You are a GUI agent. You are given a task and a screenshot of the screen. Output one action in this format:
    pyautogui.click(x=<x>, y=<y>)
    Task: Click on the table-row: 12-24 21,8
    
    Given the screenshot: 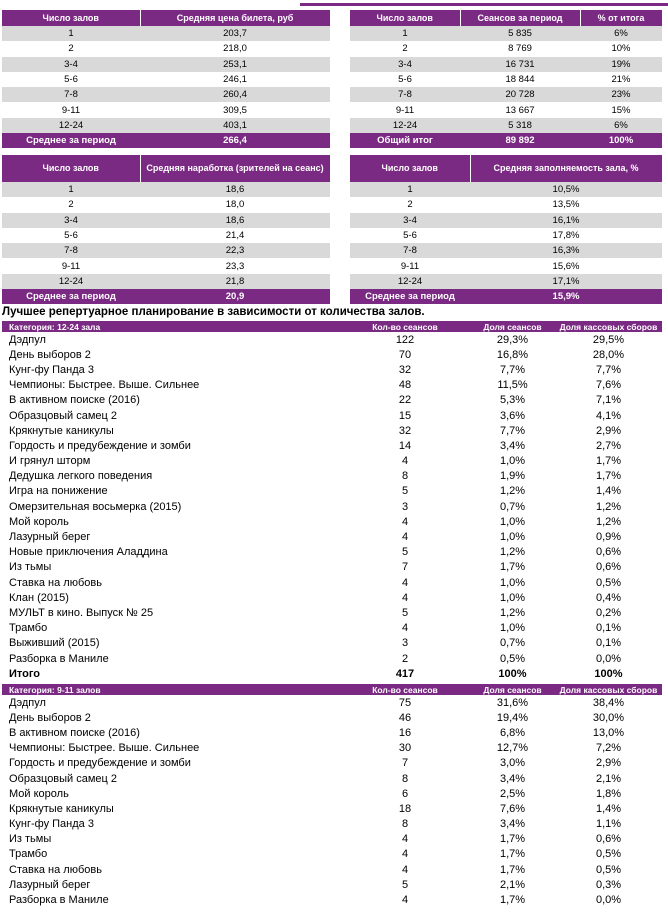 What is the action you would take?
    pyautogui.click(x=166, y=281)
    